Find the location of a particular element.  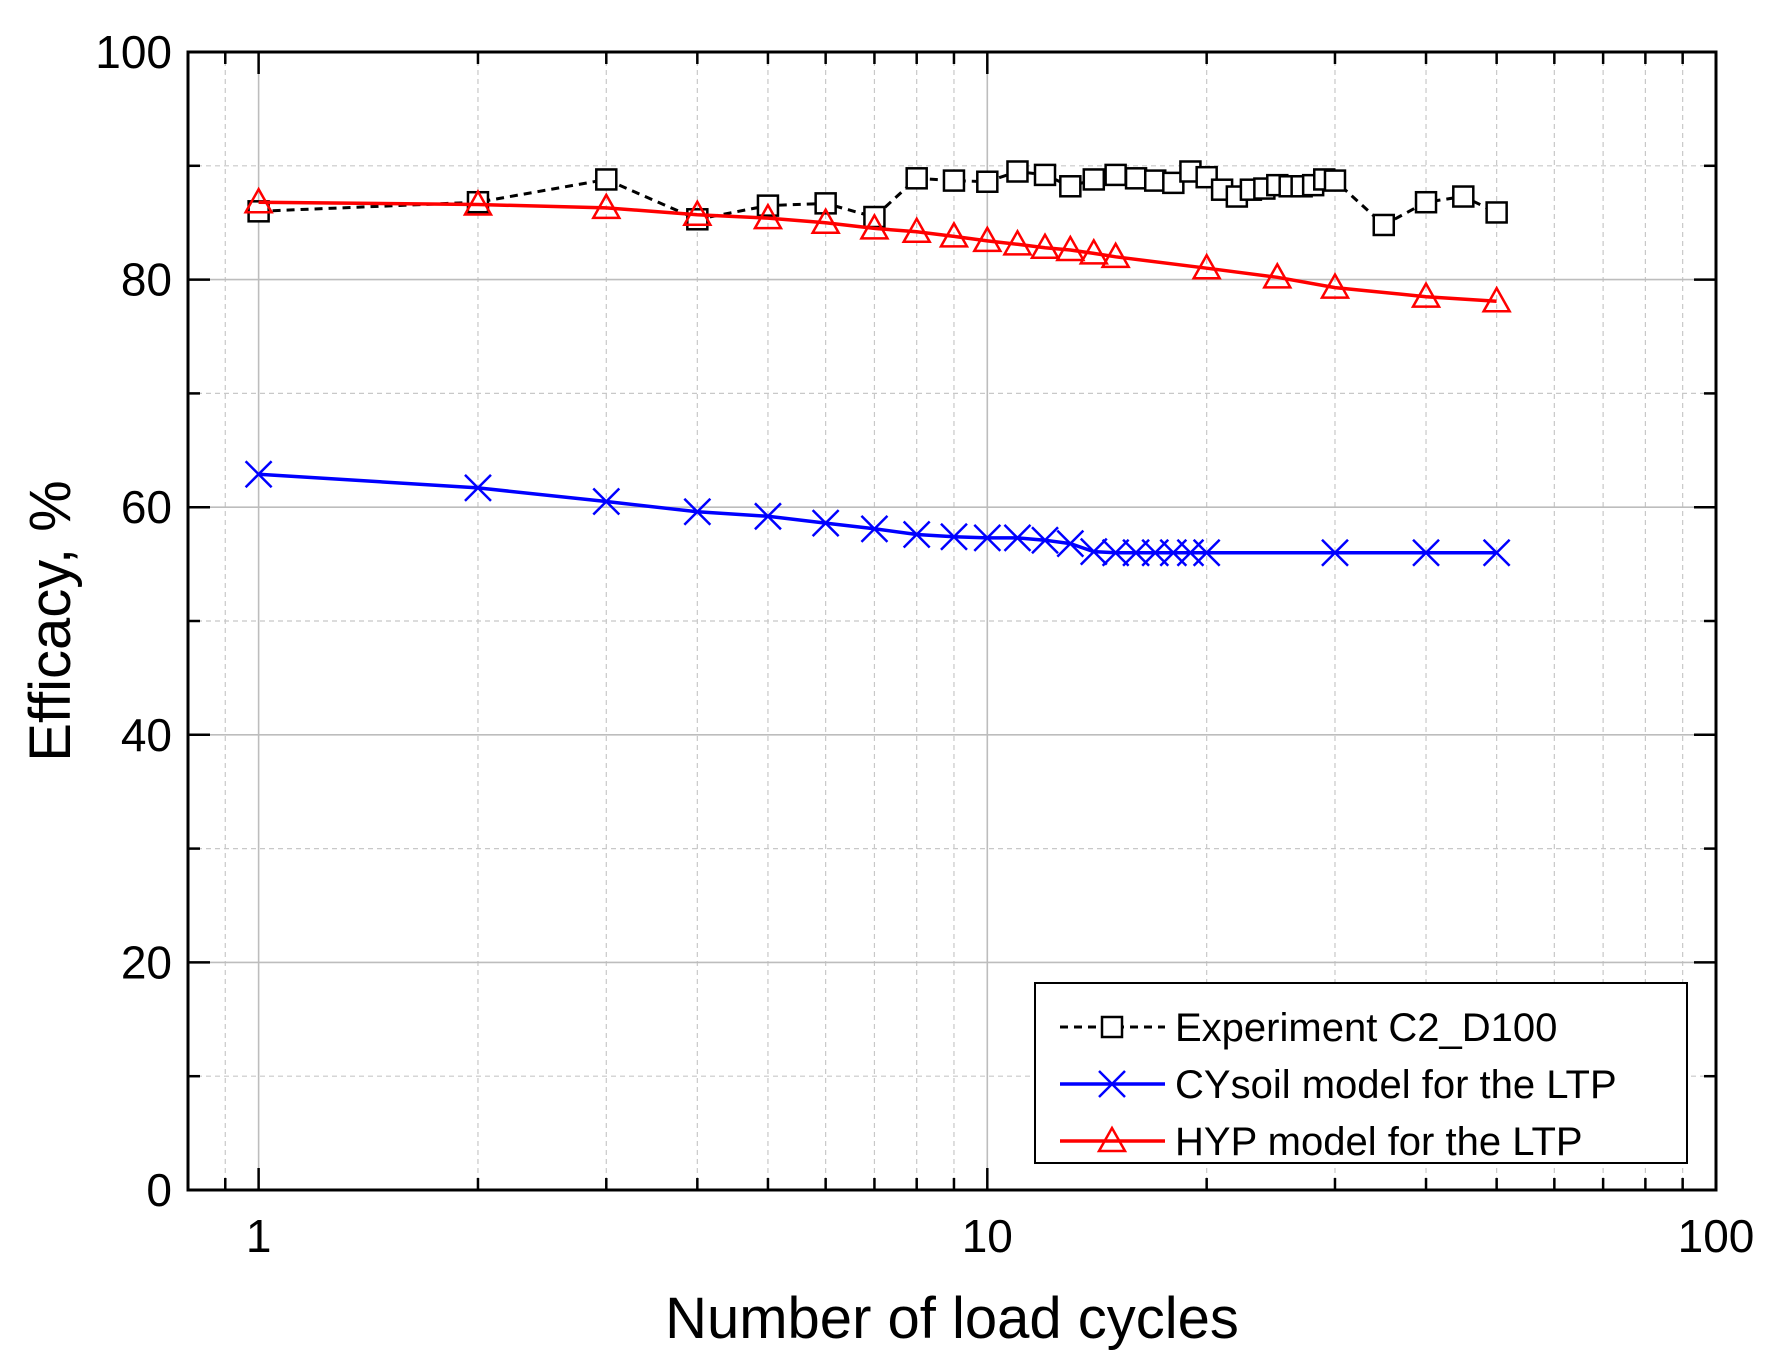

x-tick-label: 10 is located at coordinates (987, 1236).